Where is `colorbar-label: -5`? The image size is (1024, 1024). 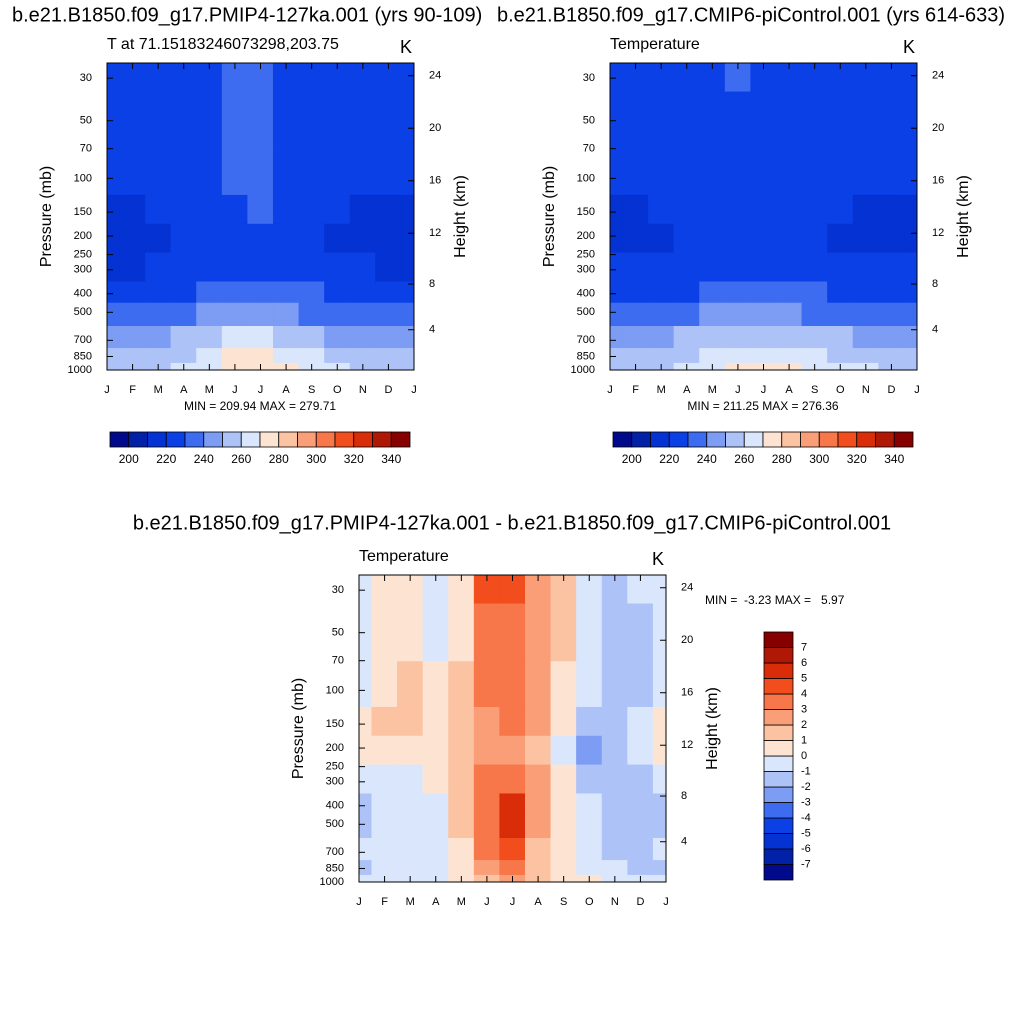 colorbar-label: -5 is located at coordinates (806, 833).